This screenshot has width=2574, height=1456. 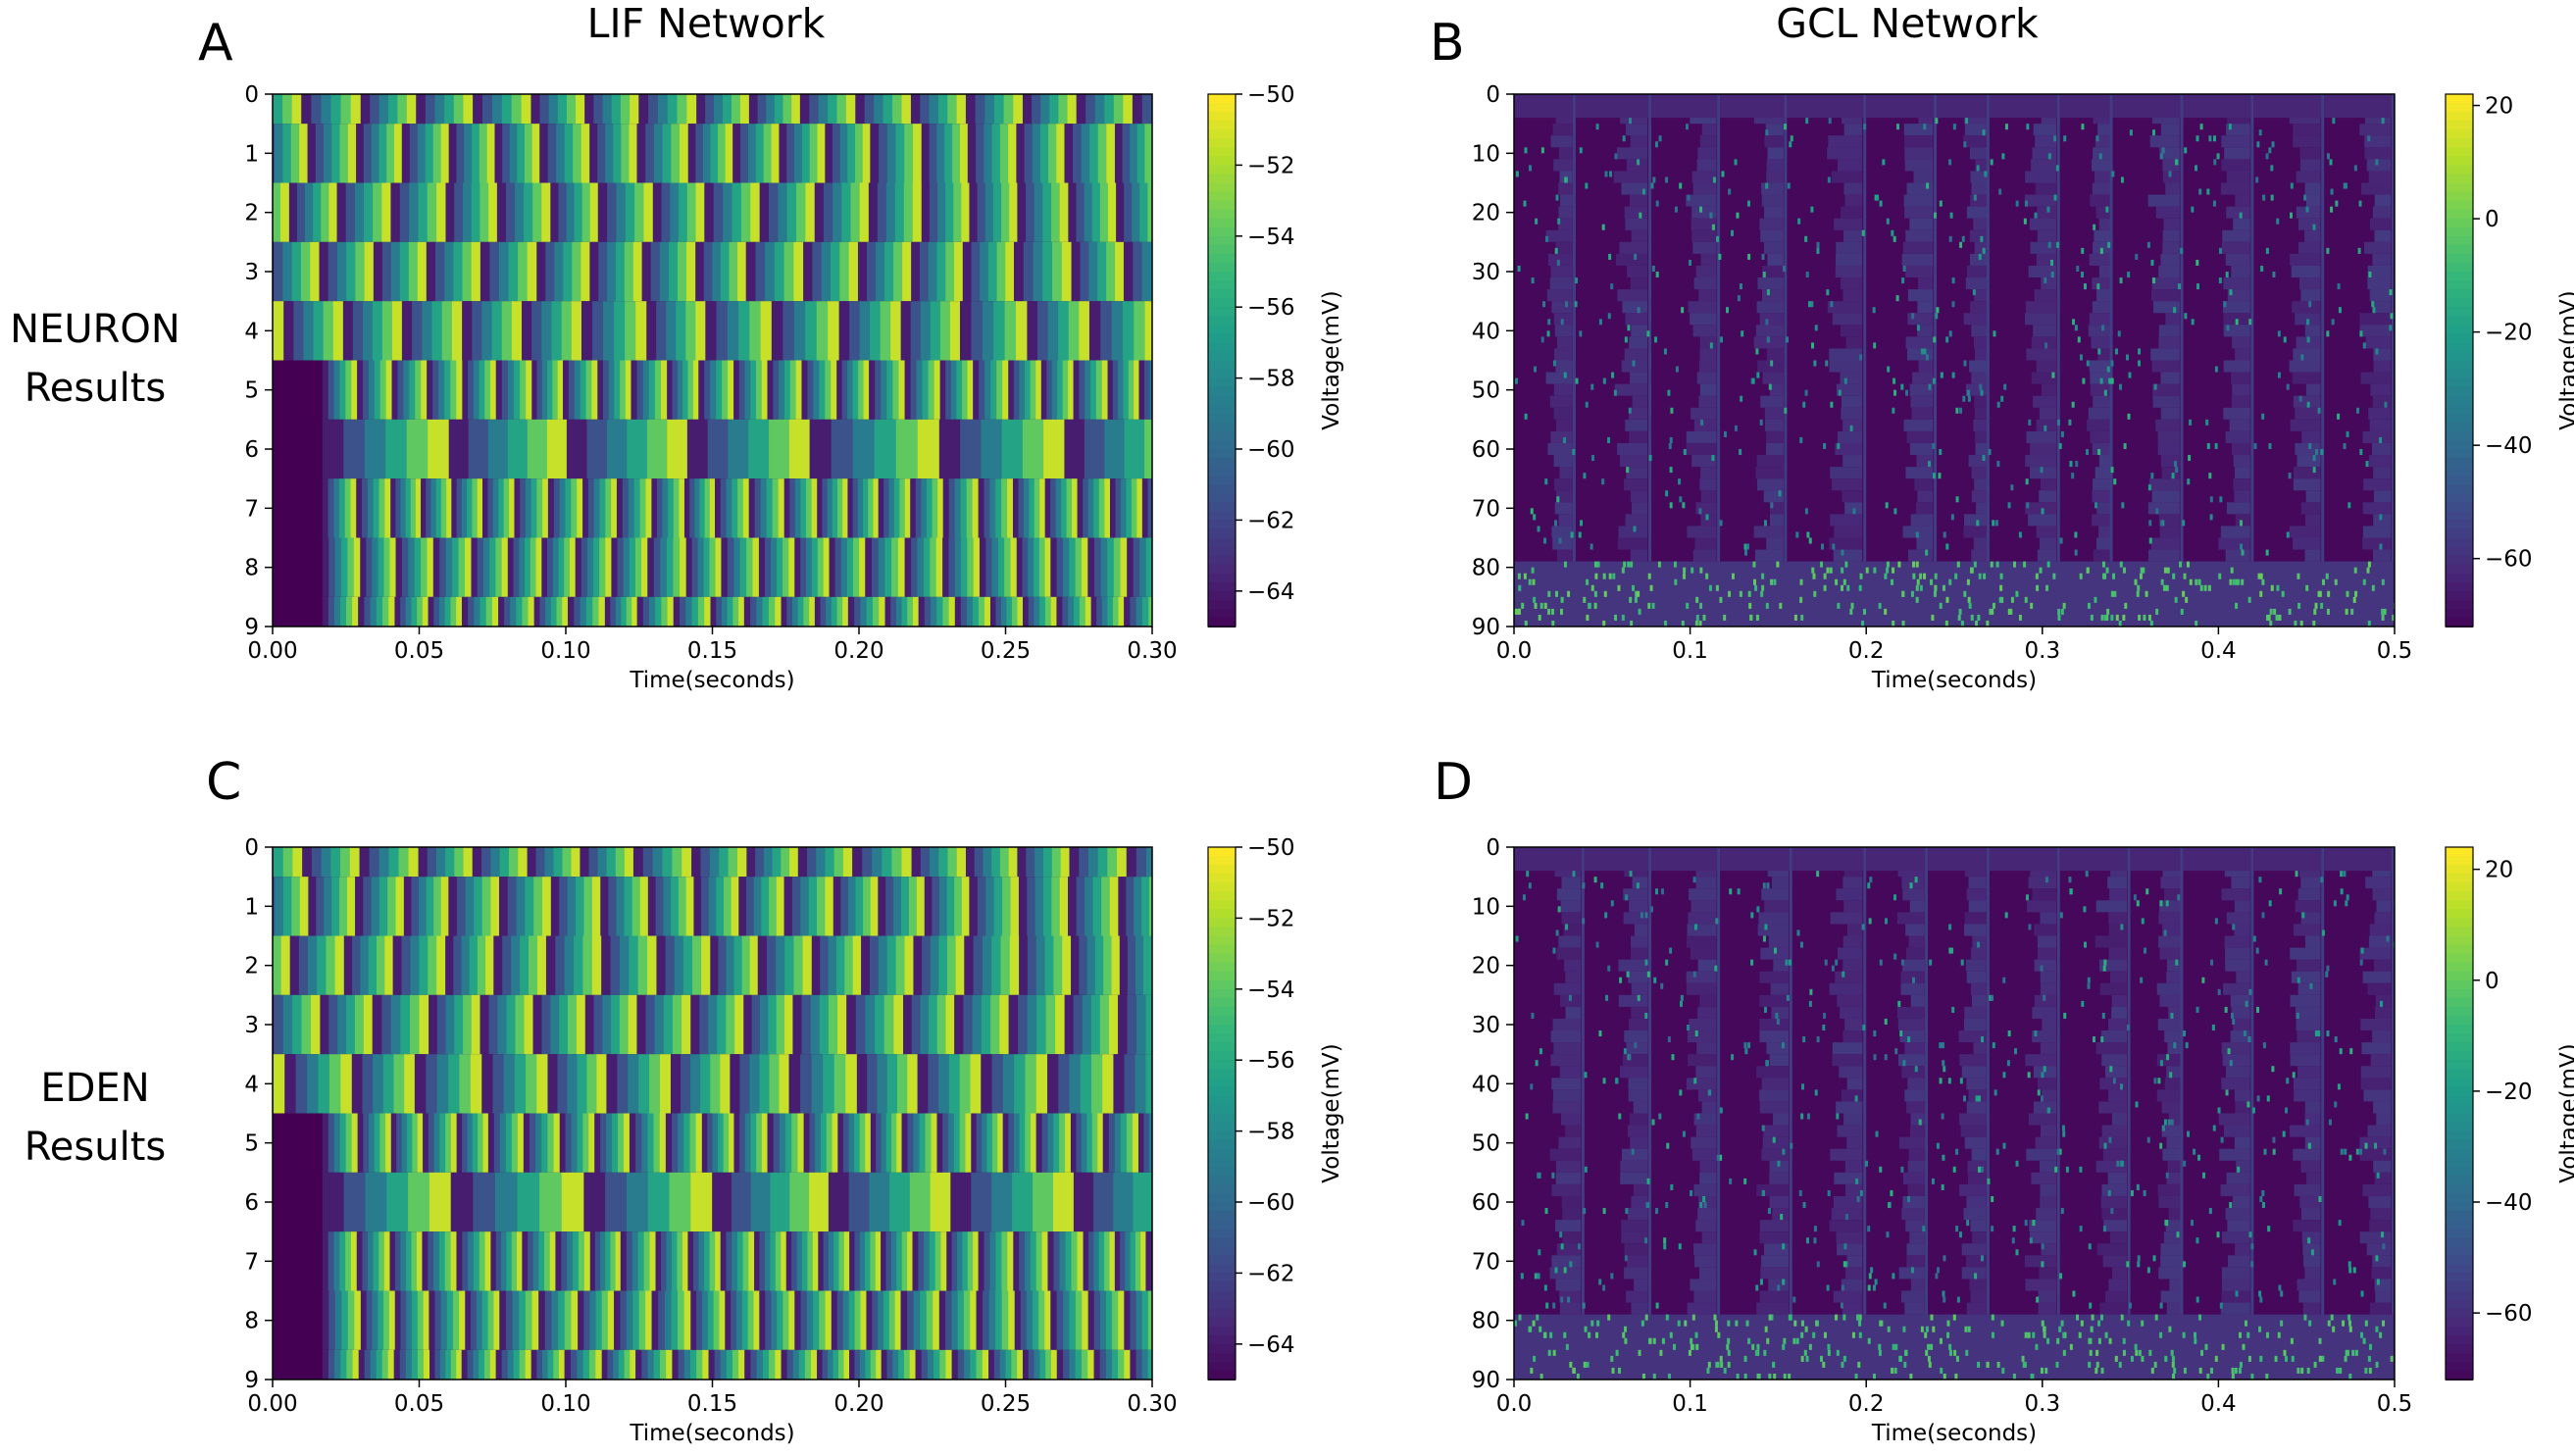 I want to click on x-tick-label: 0.1, so click(x=1690, y=651).